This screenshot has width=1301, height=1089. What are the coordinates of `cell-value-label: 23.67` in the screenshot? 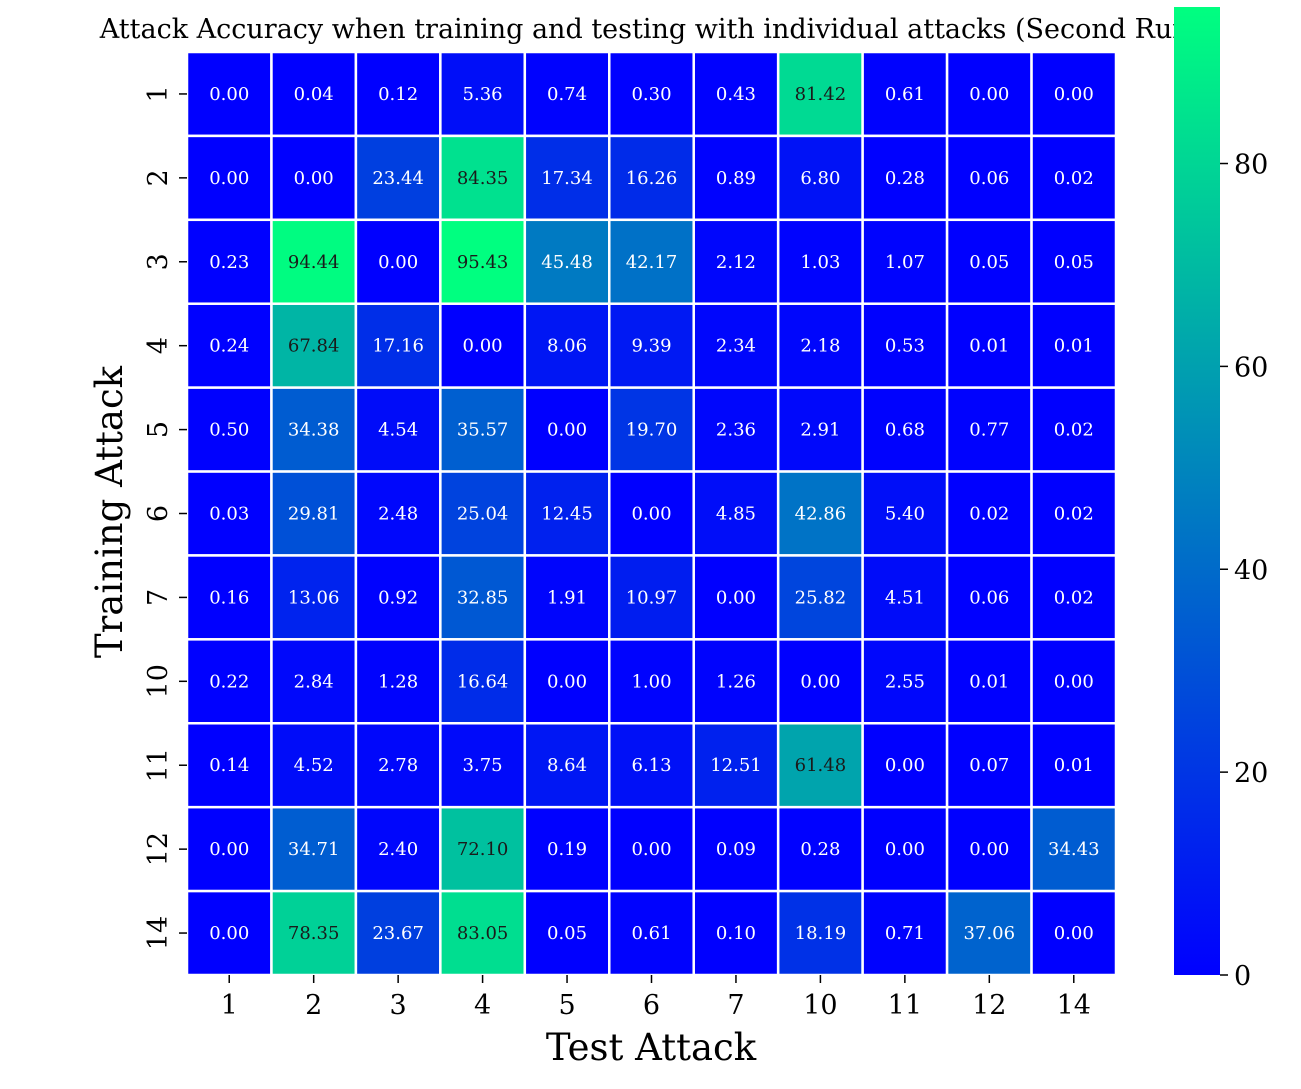 It's located at (398, 933).